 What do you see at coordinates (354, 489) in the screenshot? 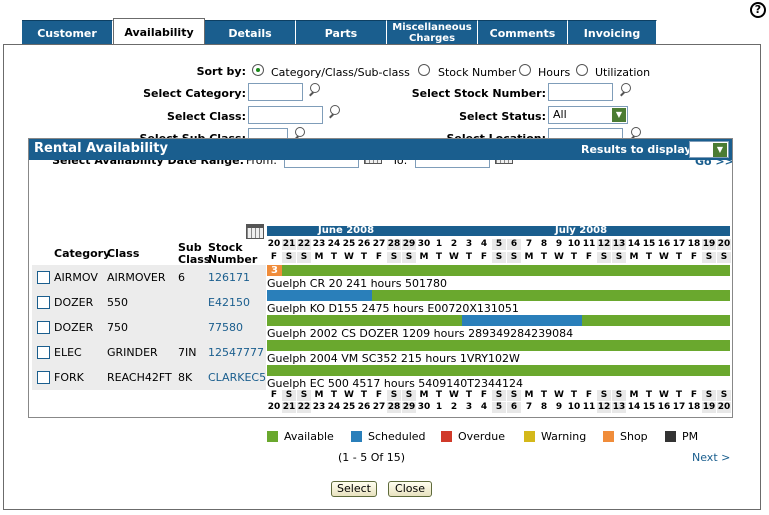
I see `select-button: Select` at bounding box center [354, 489].